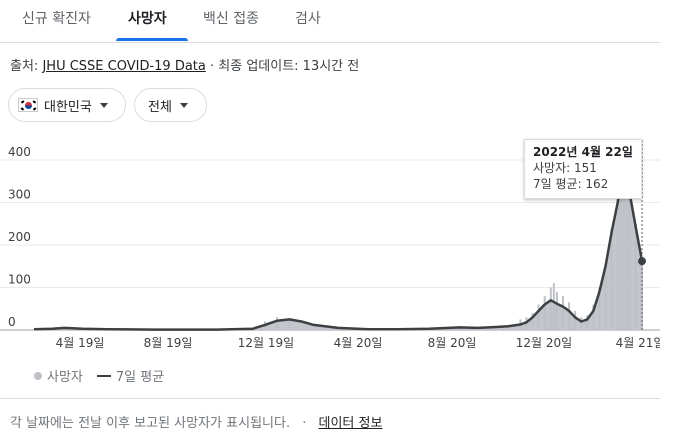 This screenshot has height=438, width=680. What do you see at coordinates (124, 66) in the screenshot?
I see `source-link: JHU CSSE COVID-19 Data` at bounding box center [124, 66].